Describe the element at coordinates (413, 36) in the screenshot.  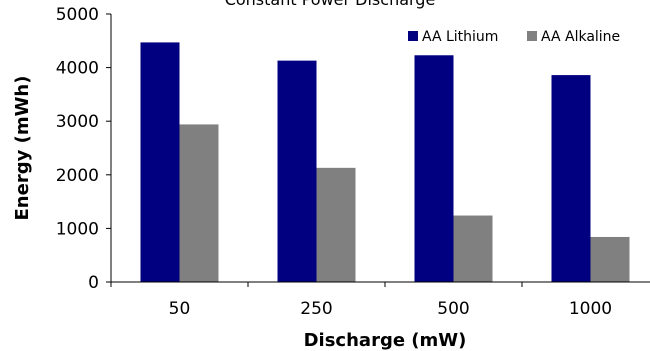
I see `legend-swatch-aa-lithium` at that location.